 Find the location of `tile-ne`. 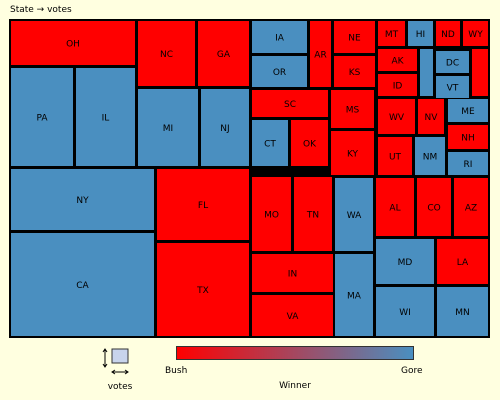

tile-ne is located at coordinates (354, 37).